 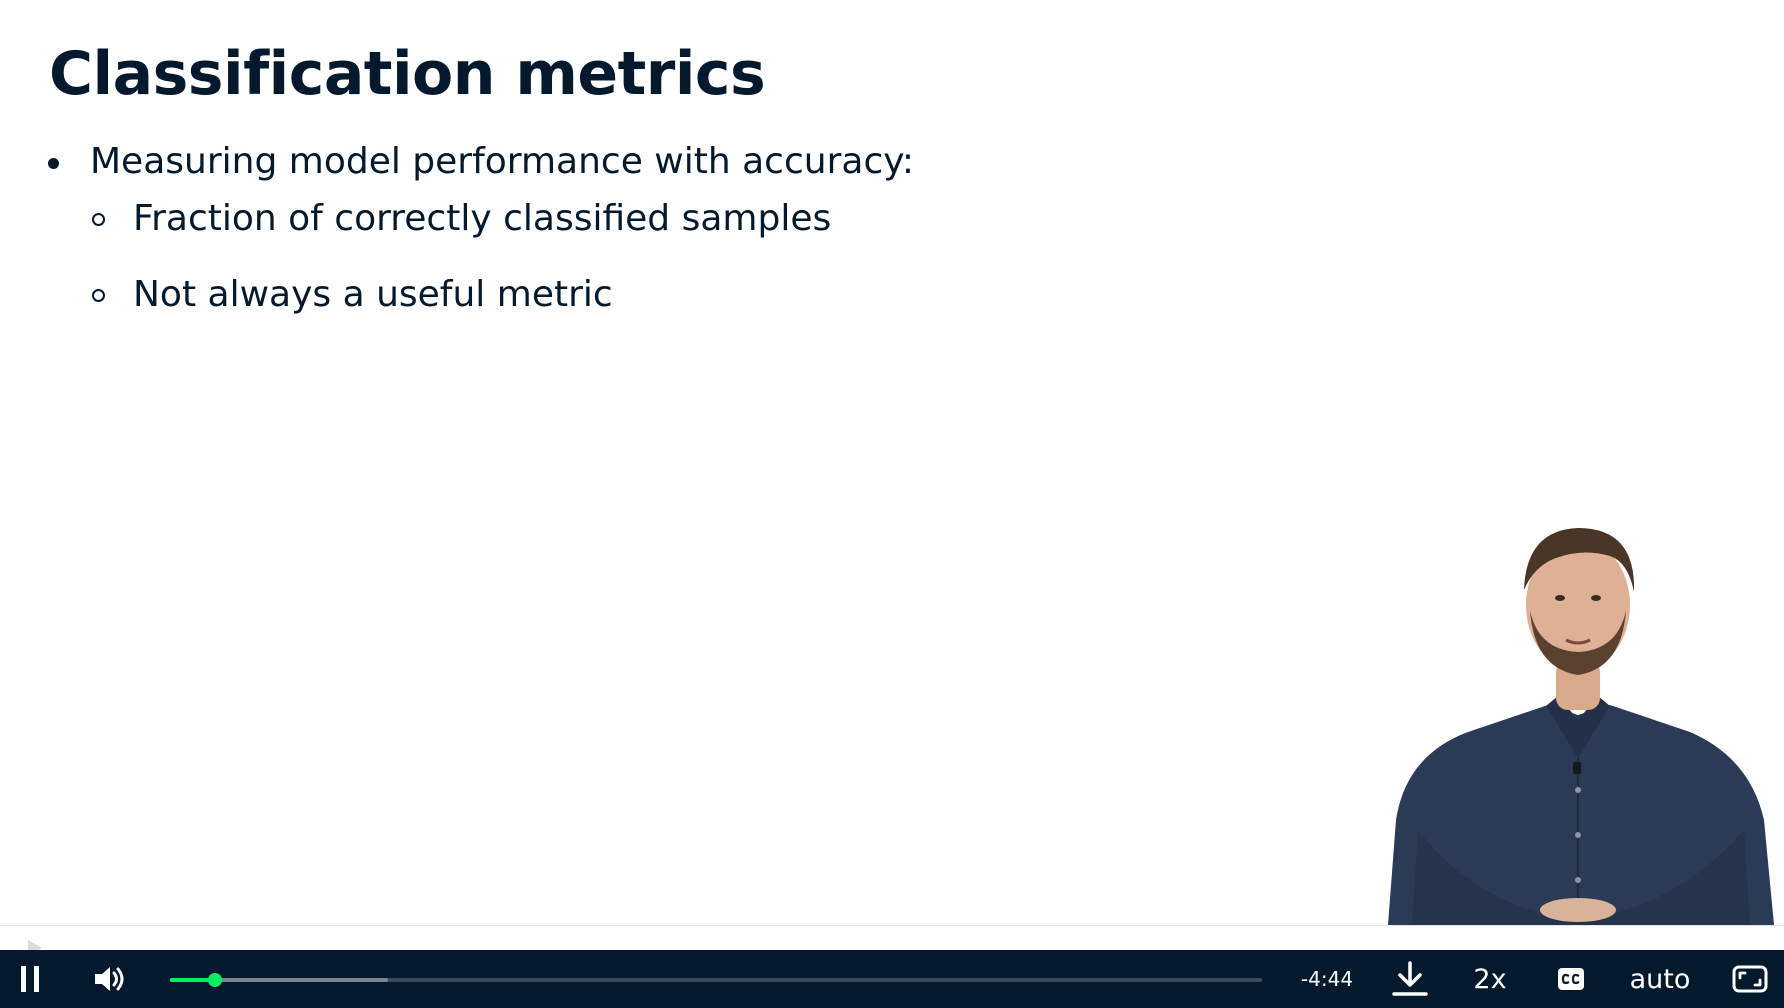 I want to click on time-remaining: -4:44, so click(x=1327, y=979).